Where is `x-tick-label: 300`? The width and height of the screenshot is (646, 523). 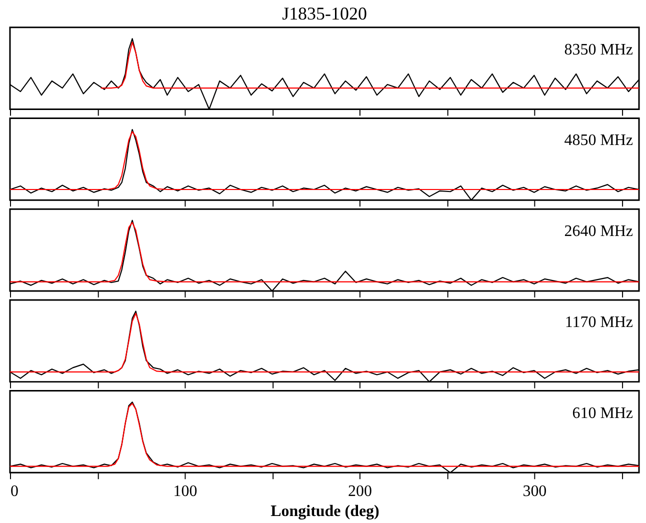 x-tick-label: 300 is located at coordinates (534, 491).